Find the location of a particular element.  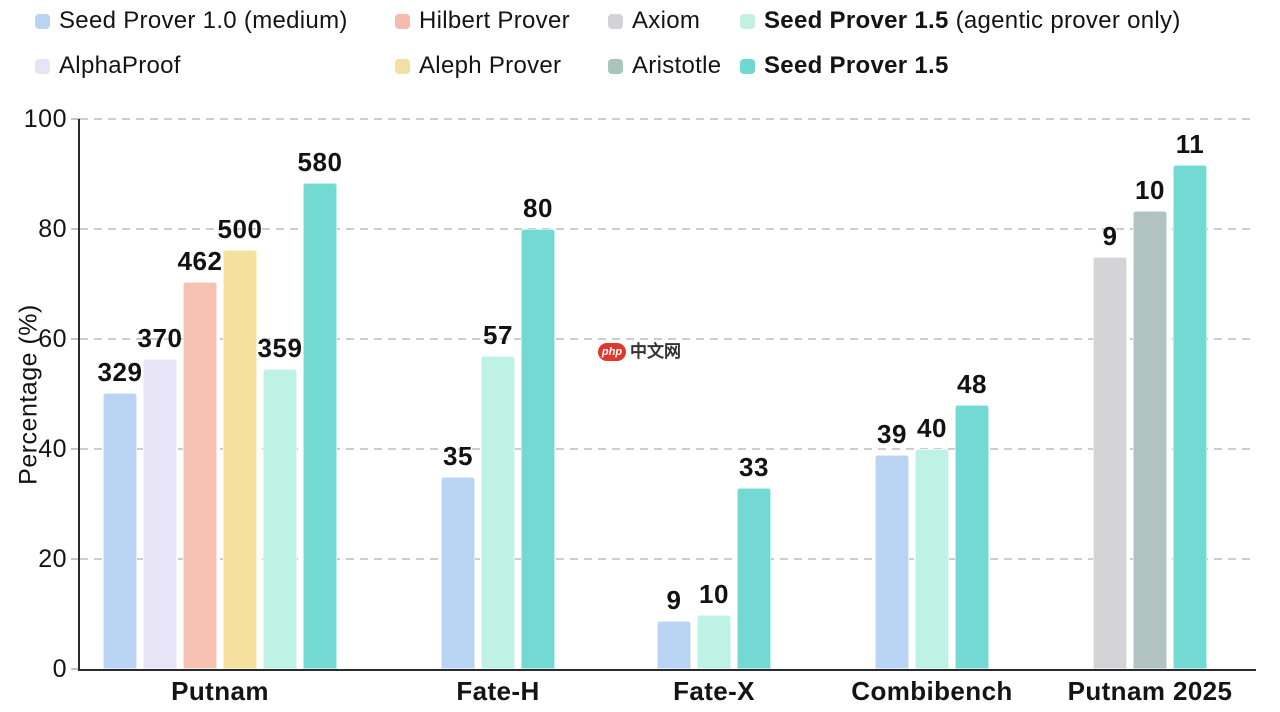

y-tick-label-40: 40 is located at coordinates (52, 449).